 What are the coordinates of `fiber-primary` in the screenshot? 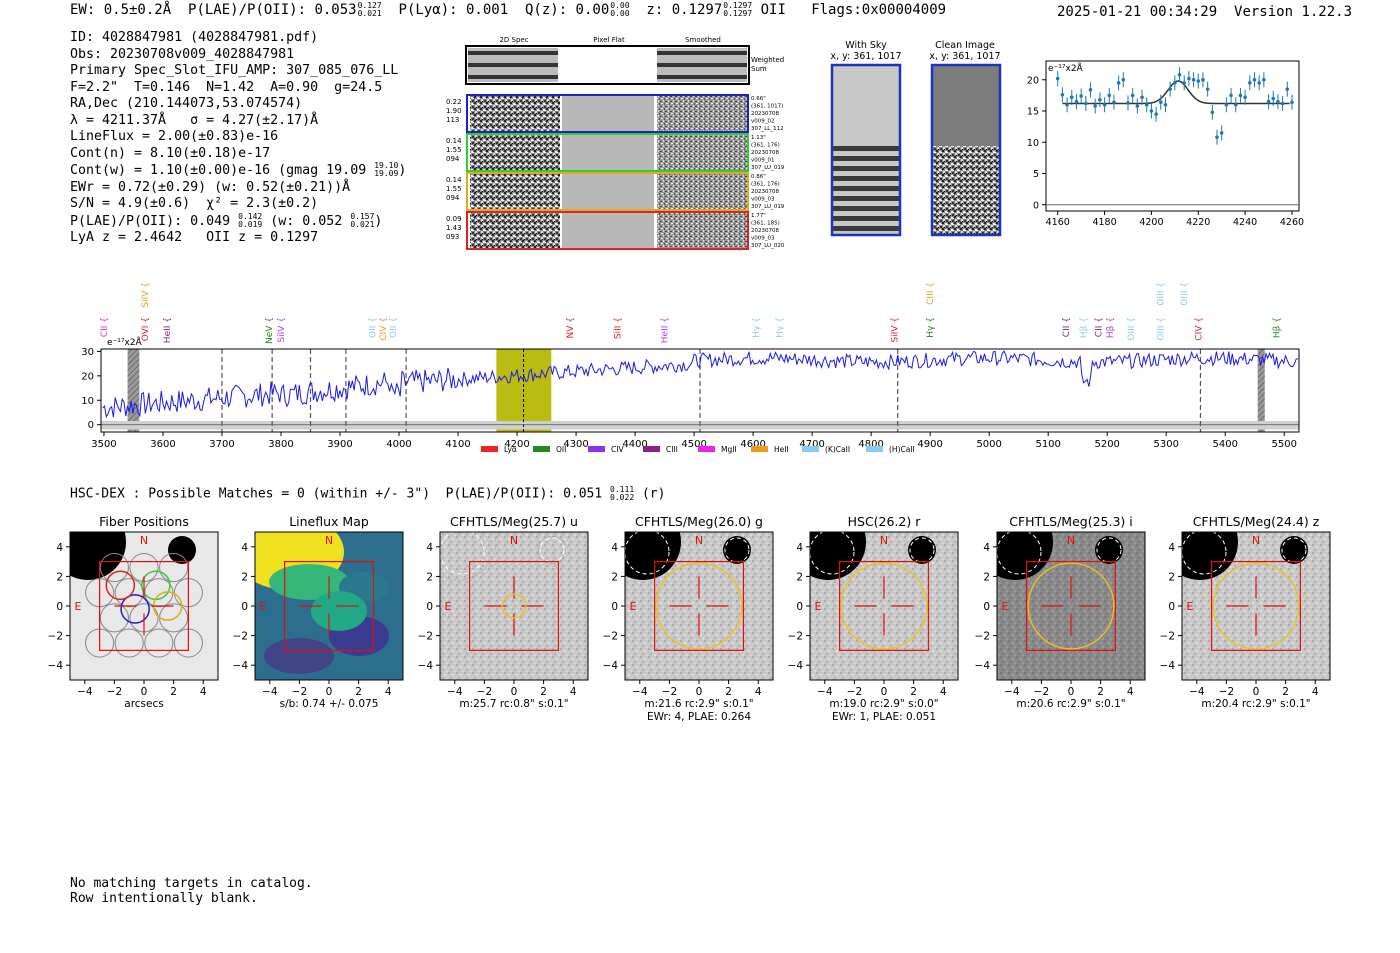 It's located at (135, 609).